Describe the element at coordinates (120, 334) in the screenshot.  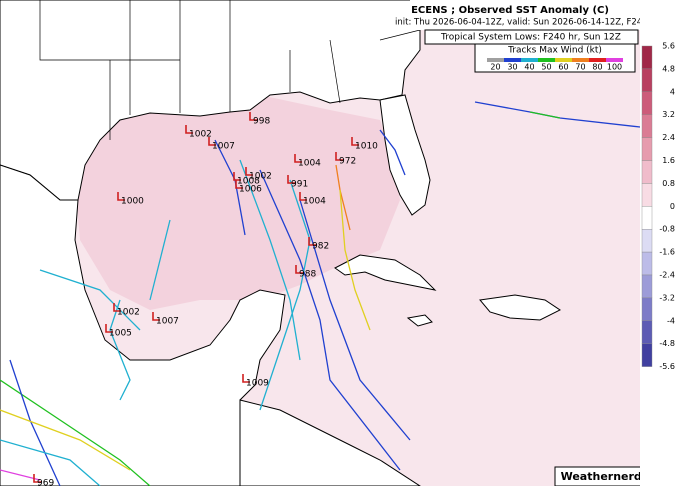
I see `low-label: 1005` at that location.